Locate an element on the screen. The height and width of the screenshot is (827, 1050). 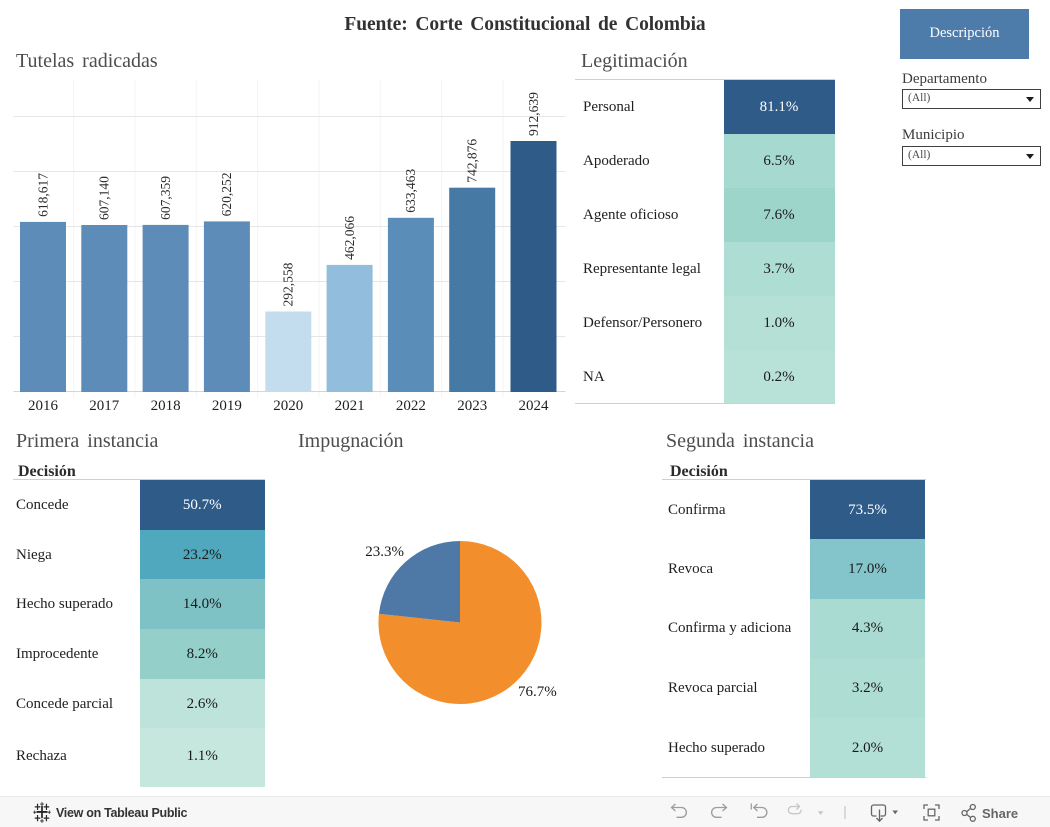
svg-text: 742,876 is located at coordinates (472, 161).